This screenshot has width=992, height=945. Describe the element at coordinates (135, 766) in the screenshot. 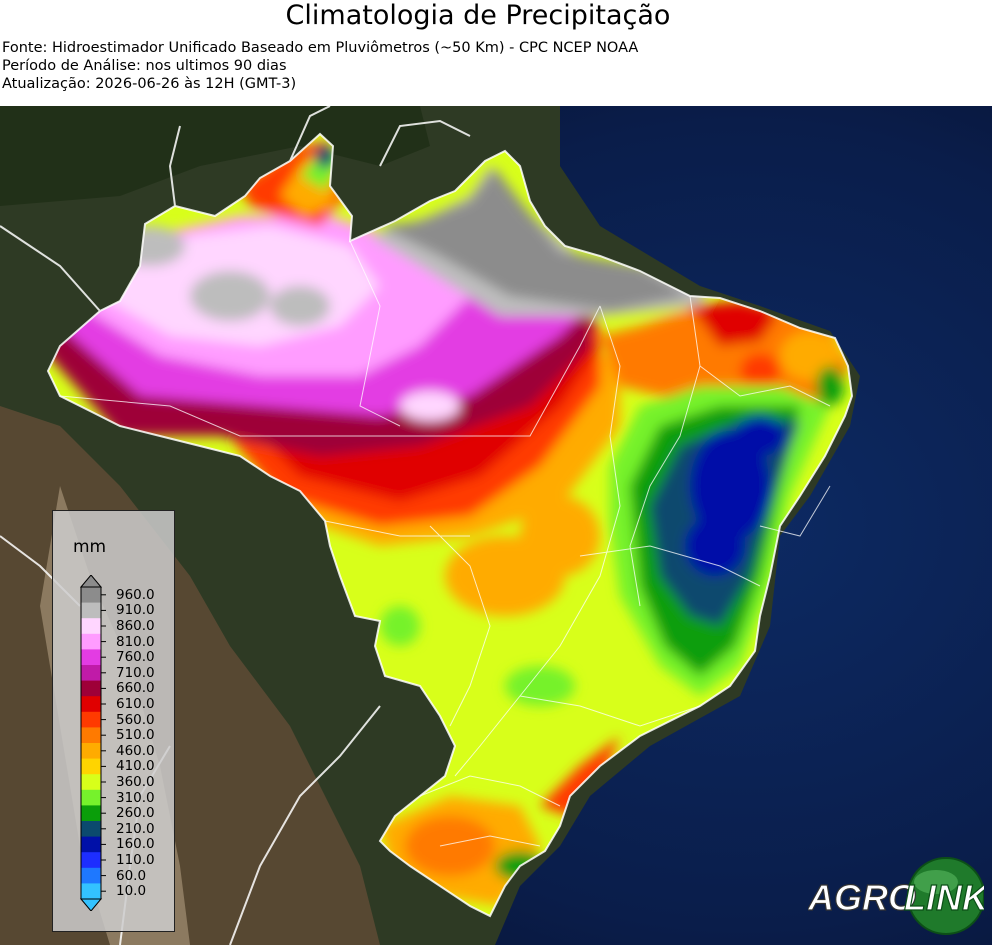

I see `colorbar-tick-label: 410.0` at that location.